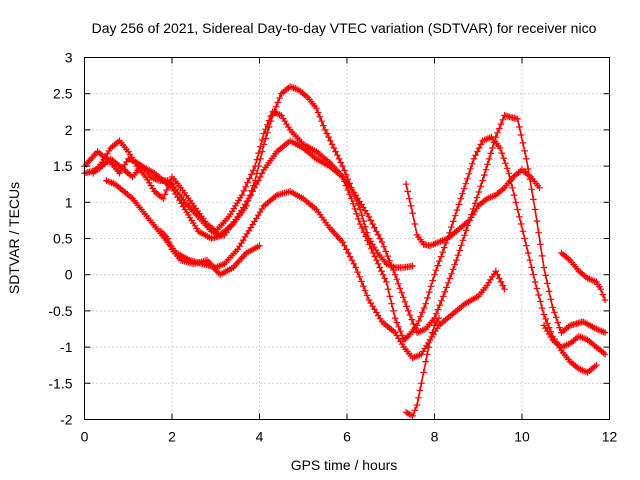 The height and width of the screenshot is (480, 640). I want to click on x-tick-label: 2, so click(172, 437).